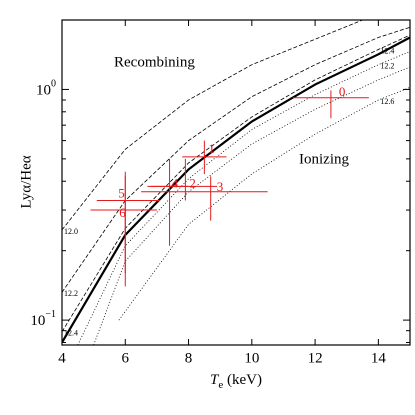  What do you see at coordinates (121, 192) in the screenshot?
I see `point-label: 5` at bounding box center [121, 192].